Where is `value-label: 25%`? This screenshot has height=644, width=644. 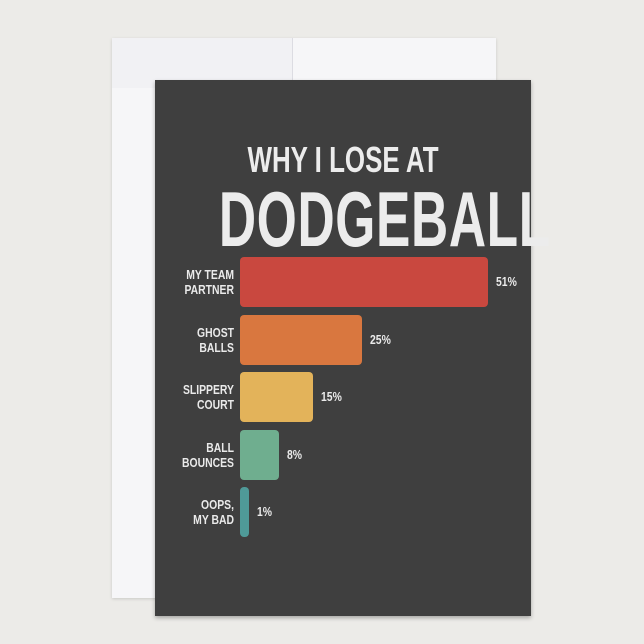
value-label: 25% is located at coordinates (380, 339).